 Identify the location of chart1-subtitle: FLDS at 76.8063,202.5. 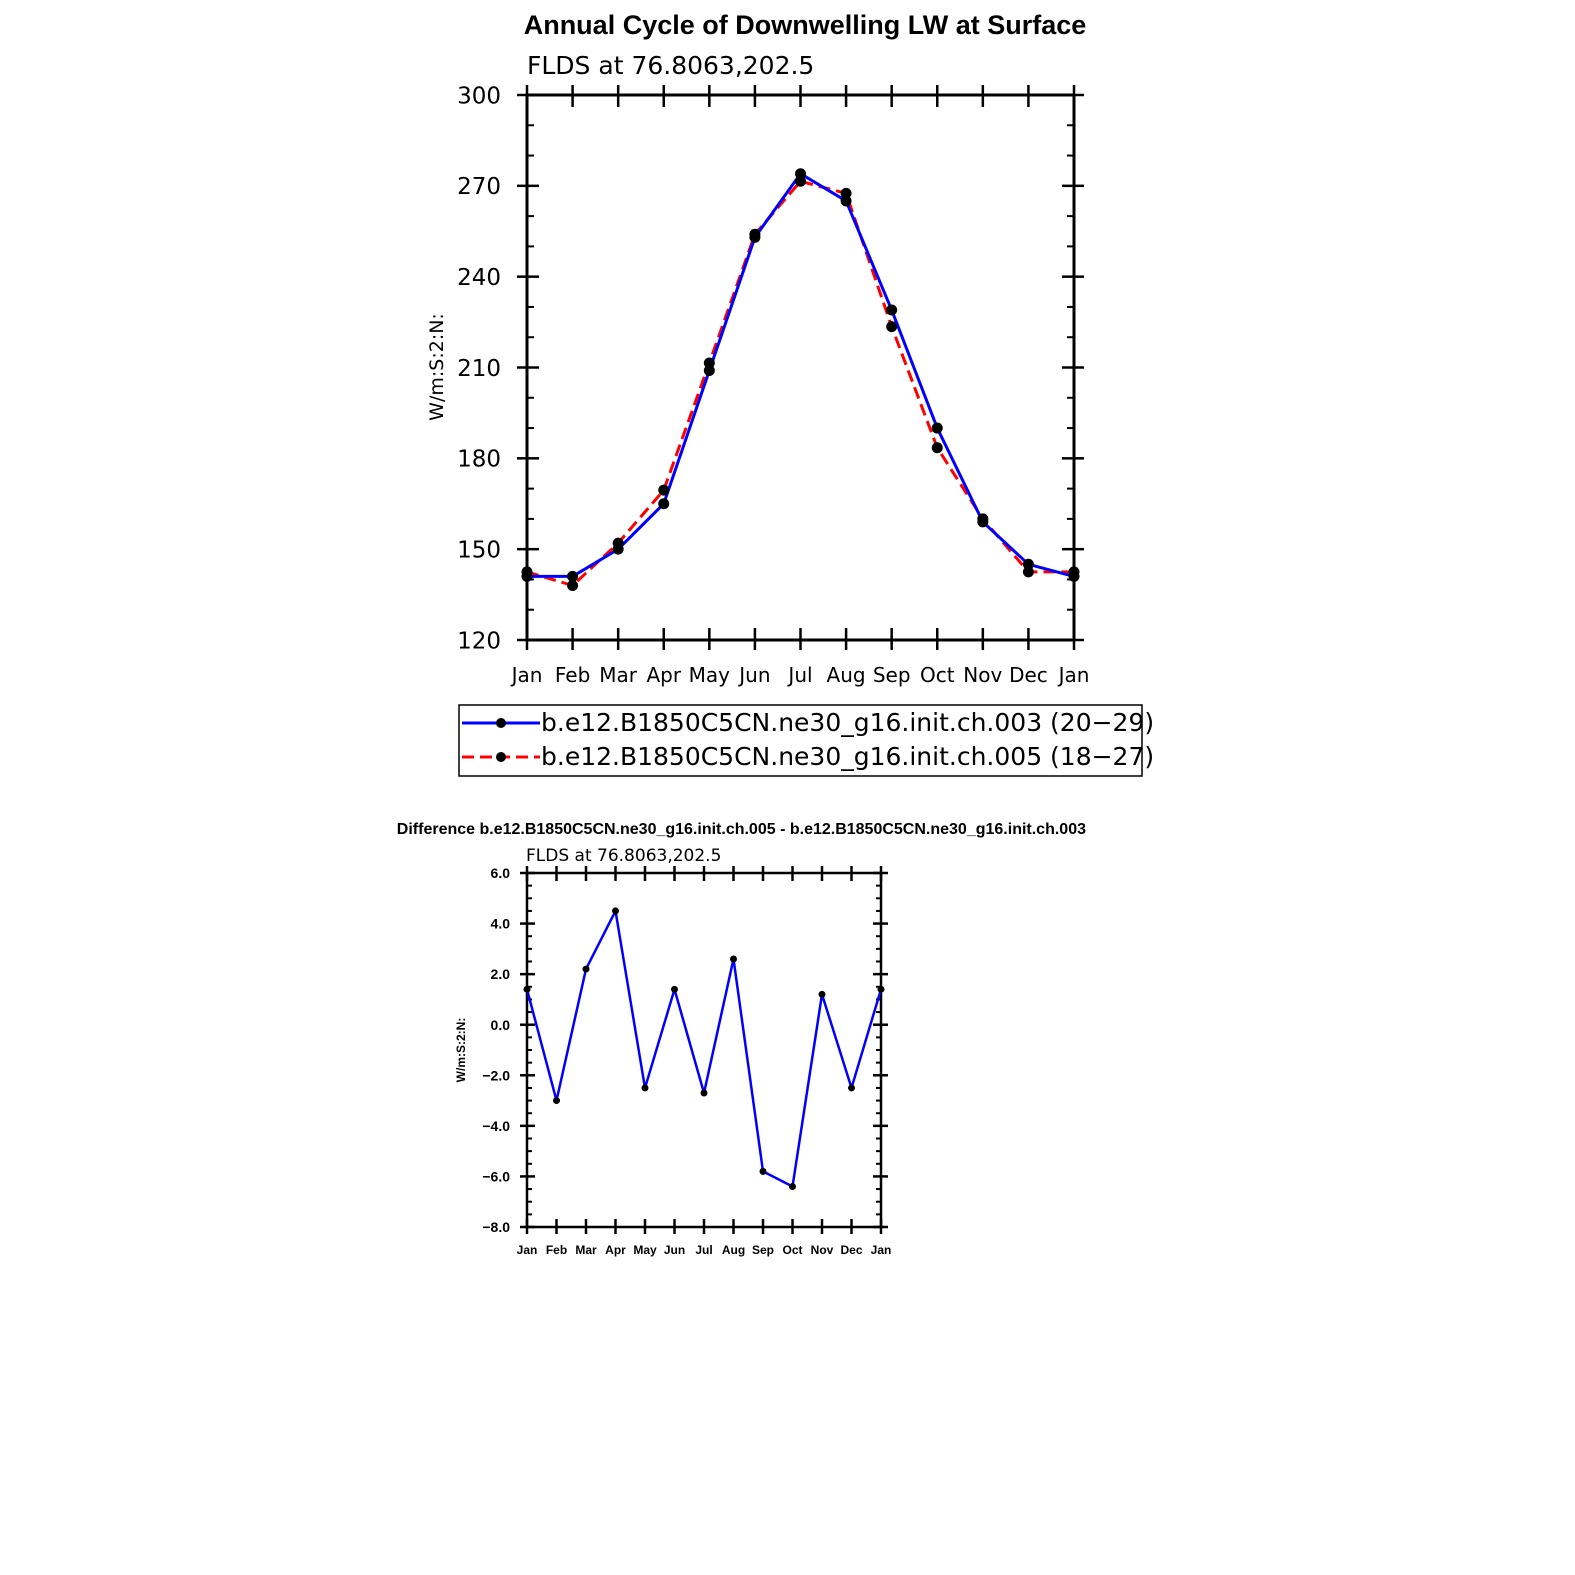
(670, 65).